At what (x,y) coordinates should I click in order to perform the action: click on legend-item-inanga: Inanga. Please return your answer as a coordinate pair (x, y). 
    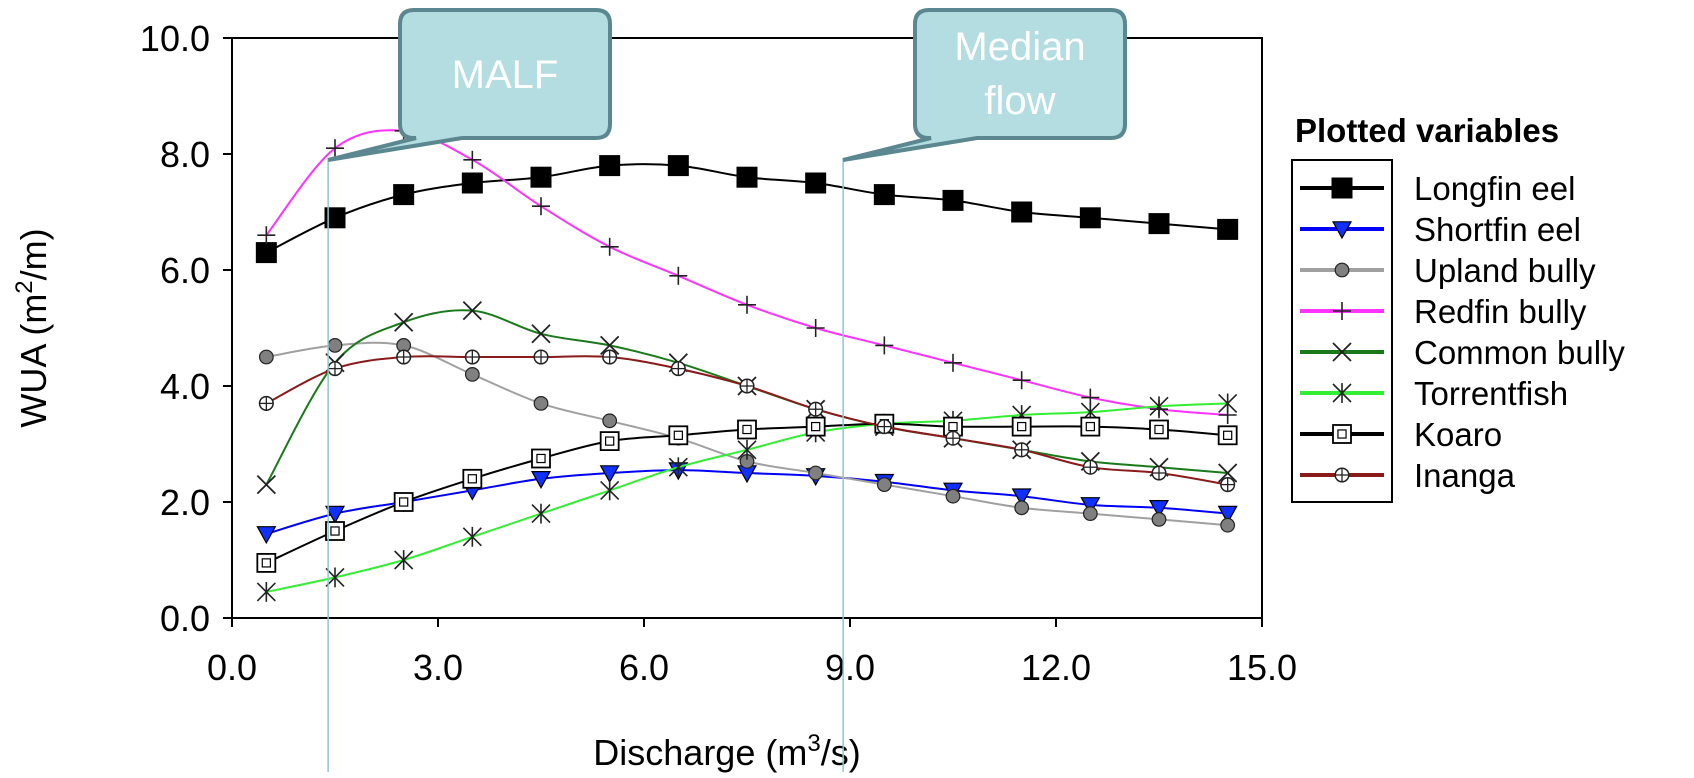
    Looking at the image, I should click on (1408, 475).